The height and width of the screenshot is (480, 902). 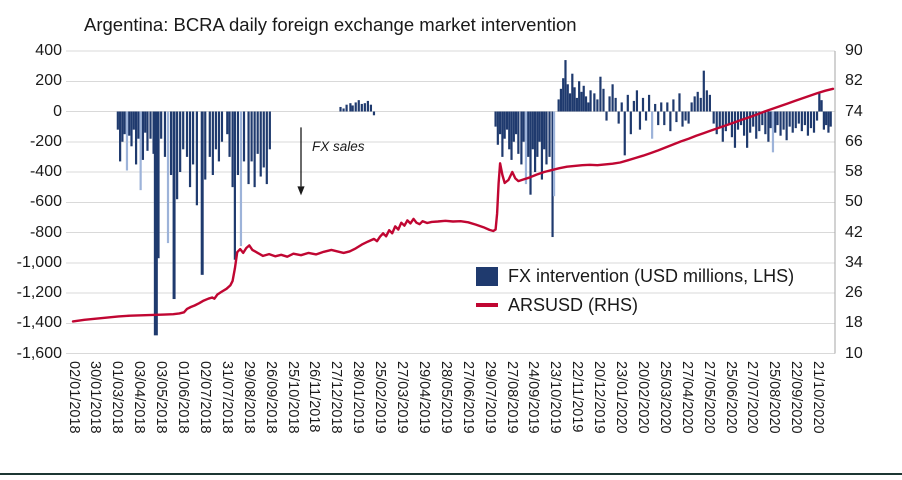 What do you see at coordinates (57, 111) in the screenshot?
I see `left-axis-tick-label: 0` at bounding box center [57, 111].